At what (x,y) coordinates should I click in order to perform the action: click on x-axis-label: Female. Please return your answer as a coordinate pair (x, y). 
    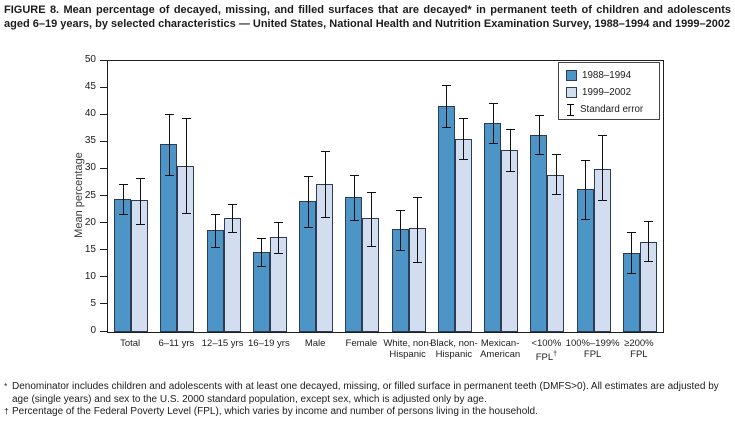
    Looking at the image, I should click on (361, 343).